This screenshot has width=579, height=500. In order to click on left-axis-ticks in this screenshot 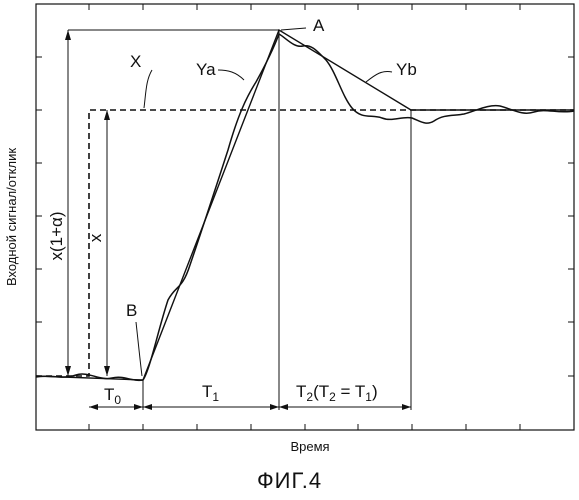, I will do `click(39, 216)`.